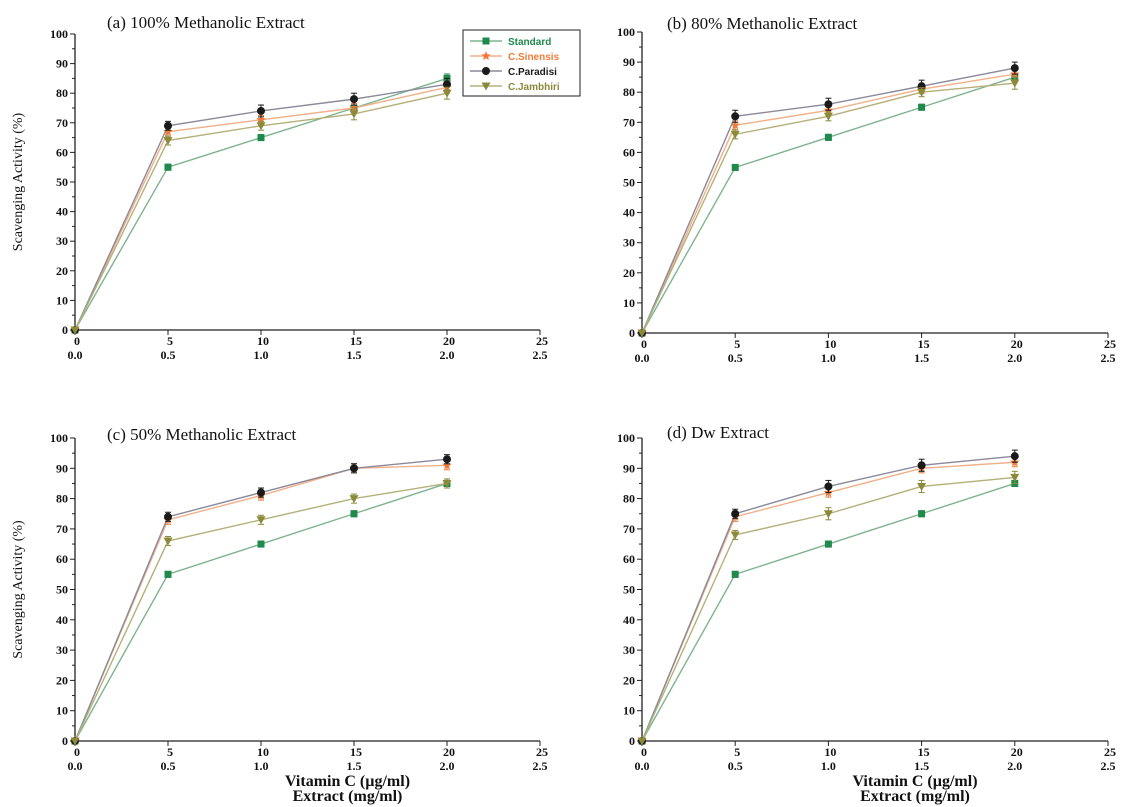 Image resolution: width=1129 pixels, height=807 pixels. What do you see at coordinates (62, 152) in the screenshot?
I see `y-tick-label: 60` at bounding box center [62, 152].